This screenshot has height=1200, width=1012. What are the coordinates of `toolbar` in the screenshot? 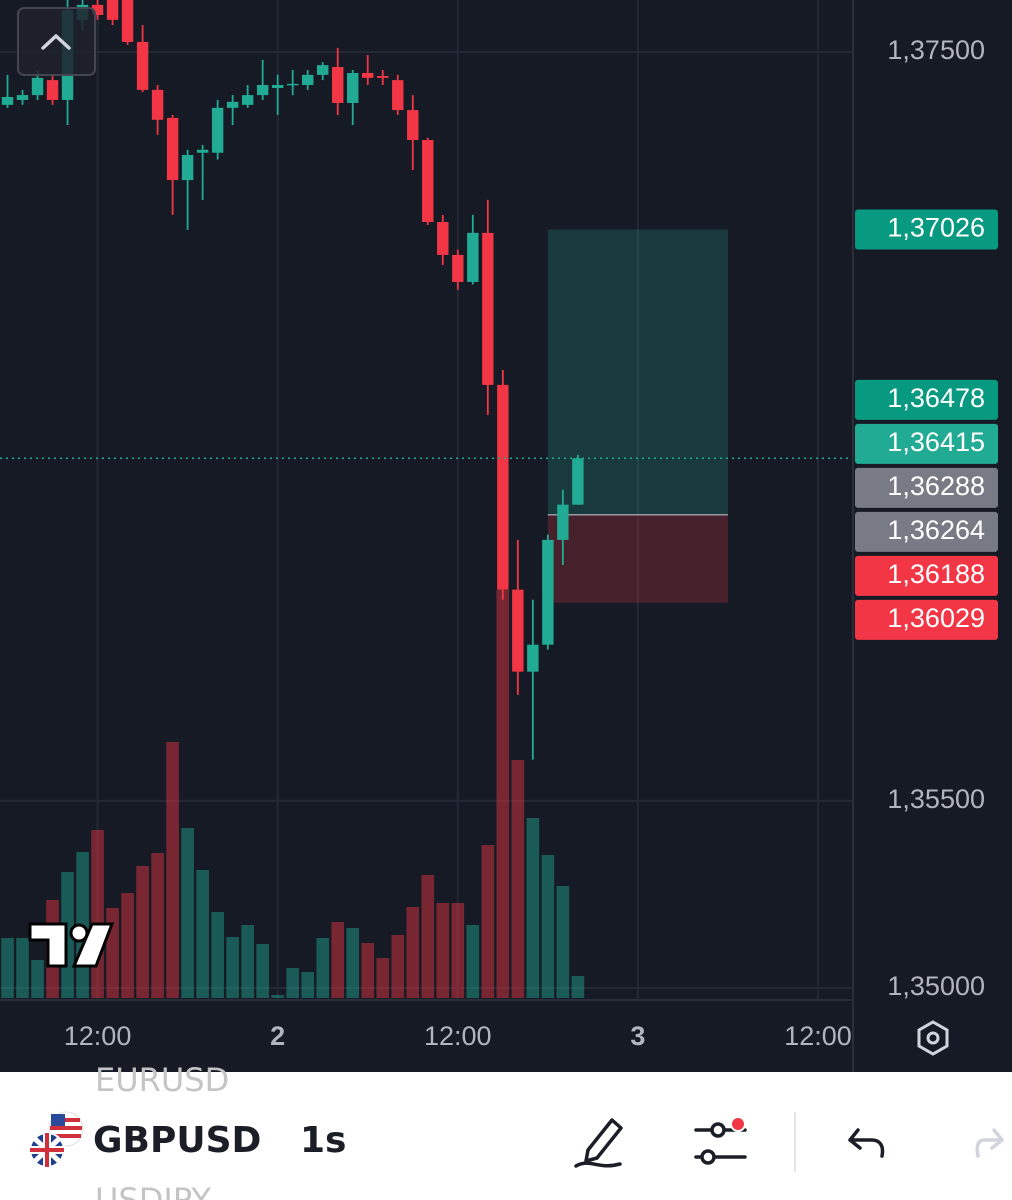 It's located at (506, 1136).